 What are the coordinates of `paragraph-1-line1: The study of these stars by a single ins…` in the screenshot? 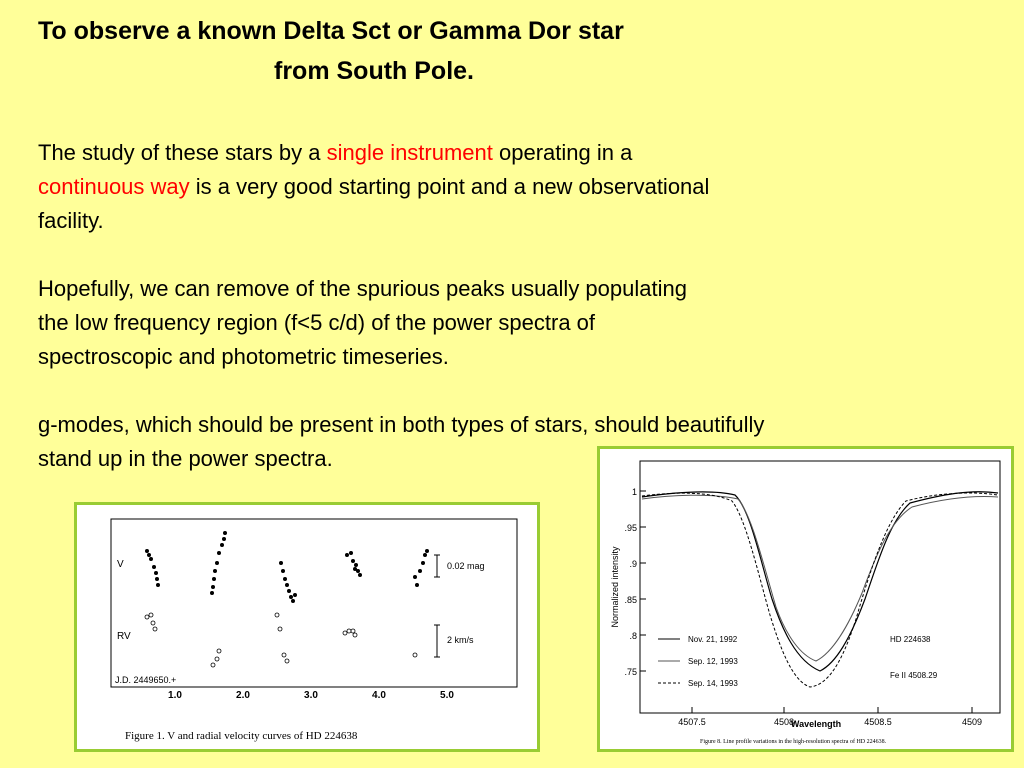 It's located at (335, 153).